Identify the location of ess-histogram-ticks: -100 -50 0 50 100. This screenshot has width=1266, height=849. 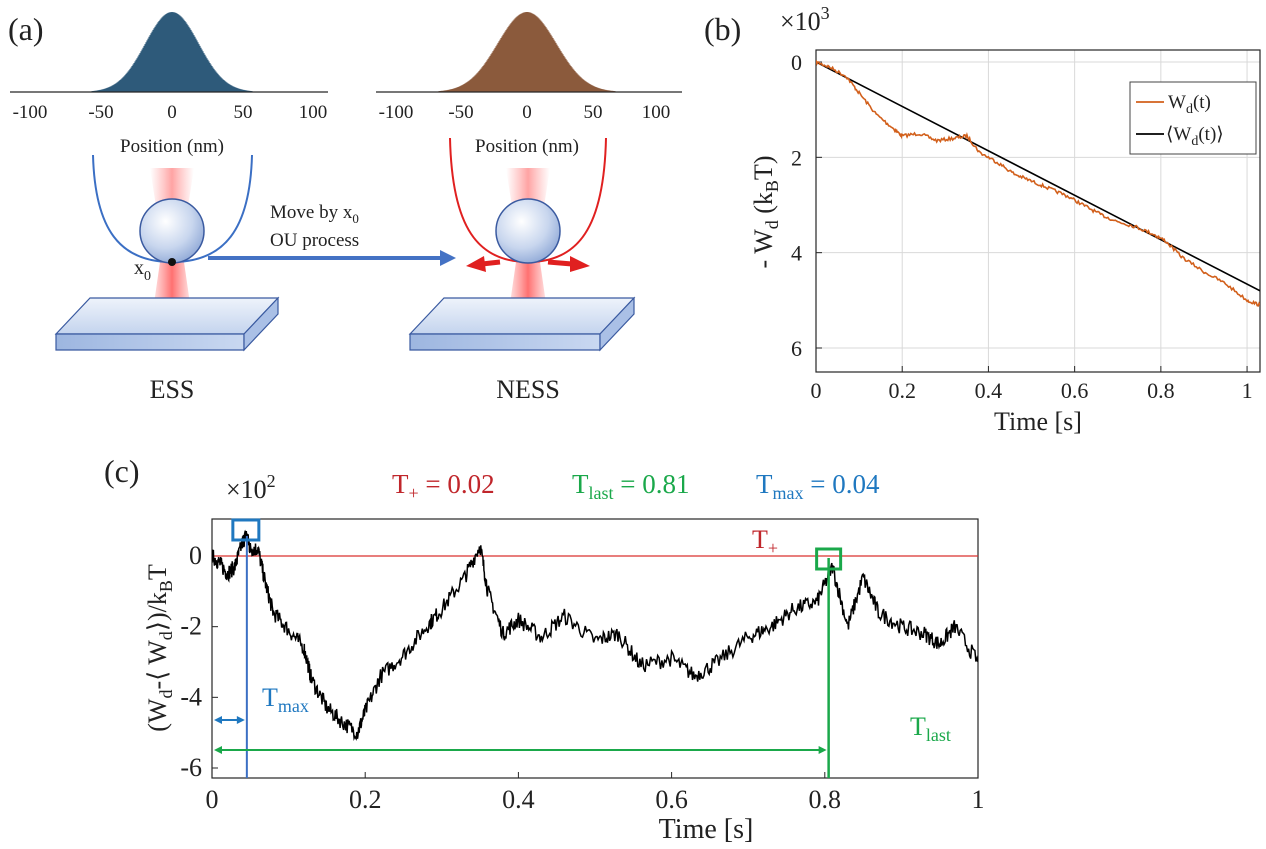
(170, 112).